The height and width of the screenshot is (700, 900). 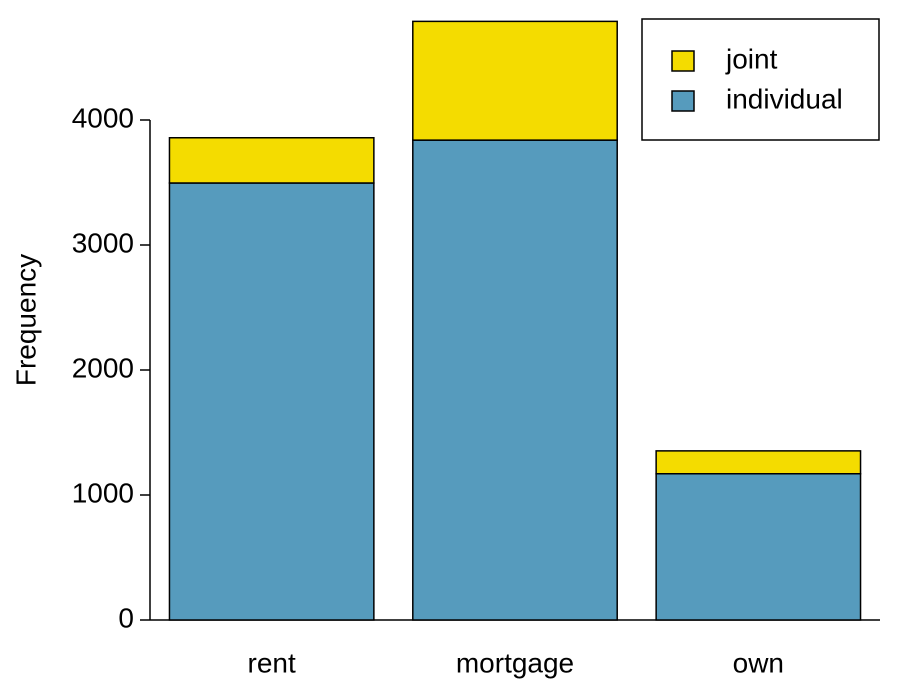 I want to click on y-tick-label: 1000, so click(x=103, y=492).